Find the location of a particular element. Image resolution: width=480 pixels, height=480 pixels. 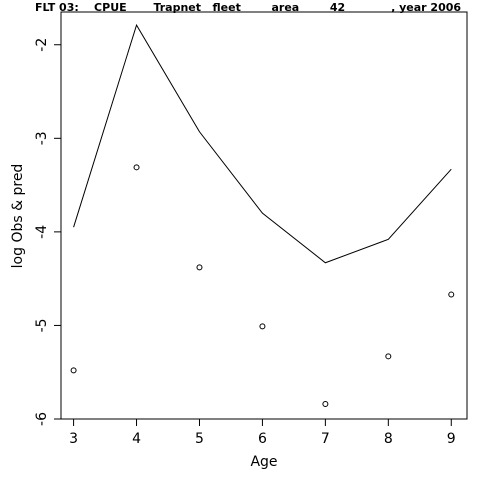

x-tick-label: 8 is located at coordinates (388, 439).